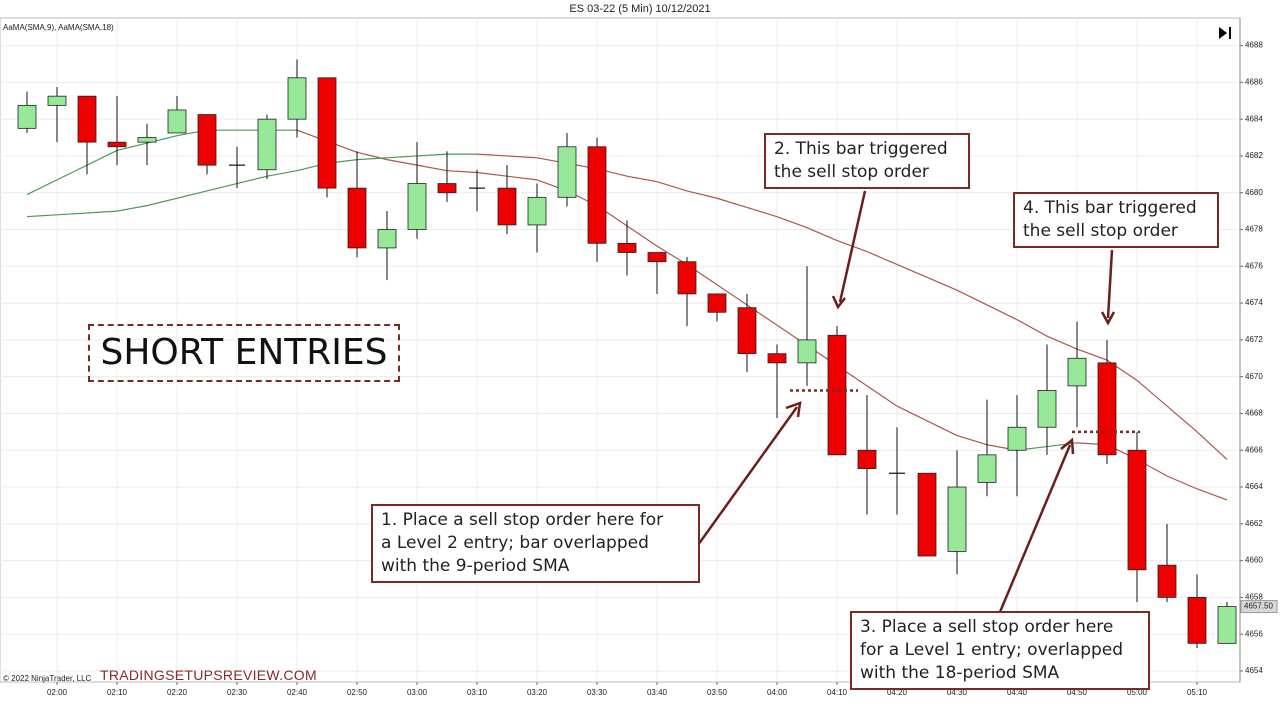  What do you see at coordinates (1254, 670) in the screenshot?
I see `y-tick-label: 4654` at bounding box center [1254, 670].